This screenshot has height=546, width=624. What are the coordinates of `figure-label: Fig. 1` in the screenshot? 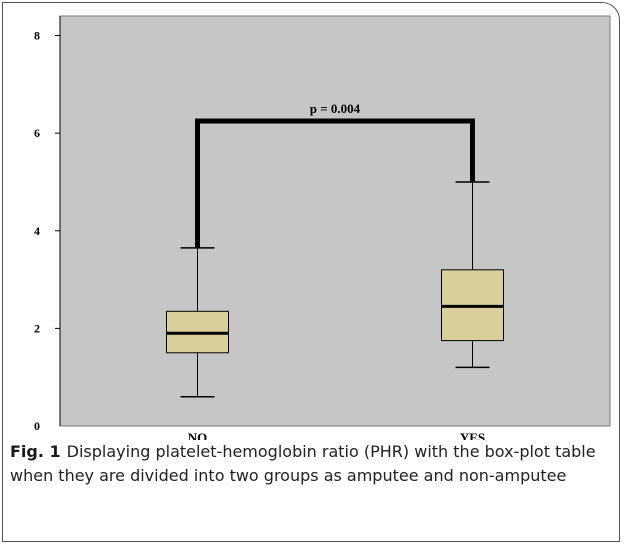 It's located at (35, 451).